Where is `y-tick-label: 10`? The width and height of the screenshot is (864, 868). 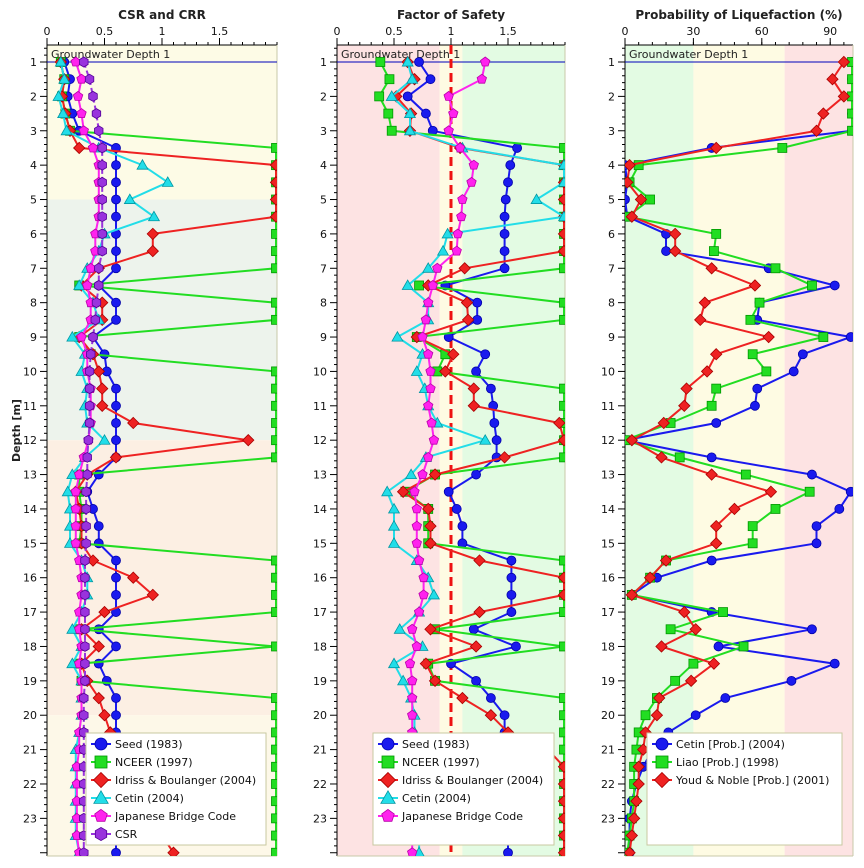 y-tick-label: 10 is located at coordinates (608, 371).